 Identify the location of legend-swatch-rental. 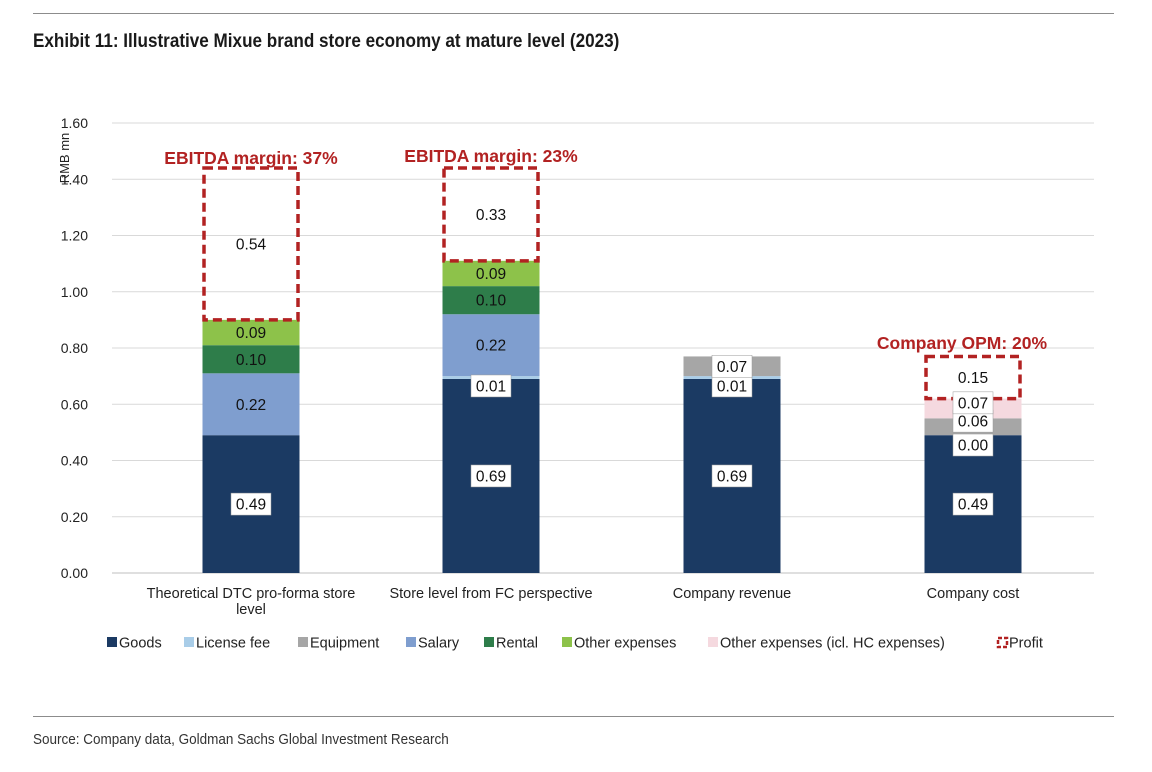
(489, 642).